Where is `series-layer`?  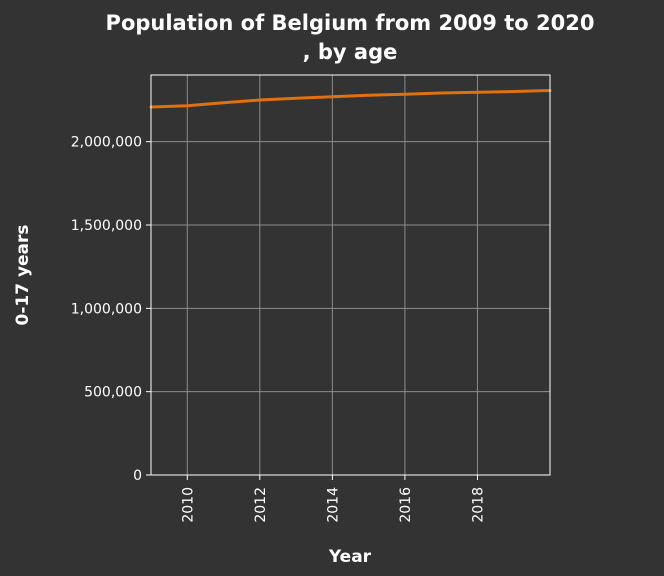
series-layer is located at coordinates (350, 99).